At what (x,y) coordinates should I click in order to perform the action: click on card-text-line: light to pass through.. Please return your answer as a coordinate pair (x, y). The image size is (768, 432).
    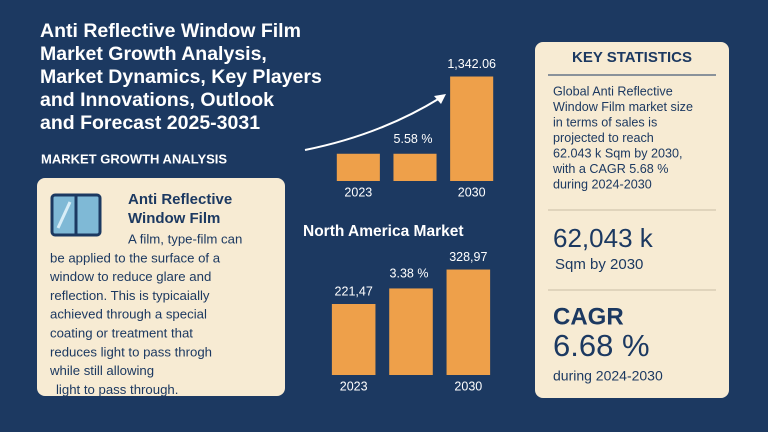
    Looking at the image, I should click on (117, 389).